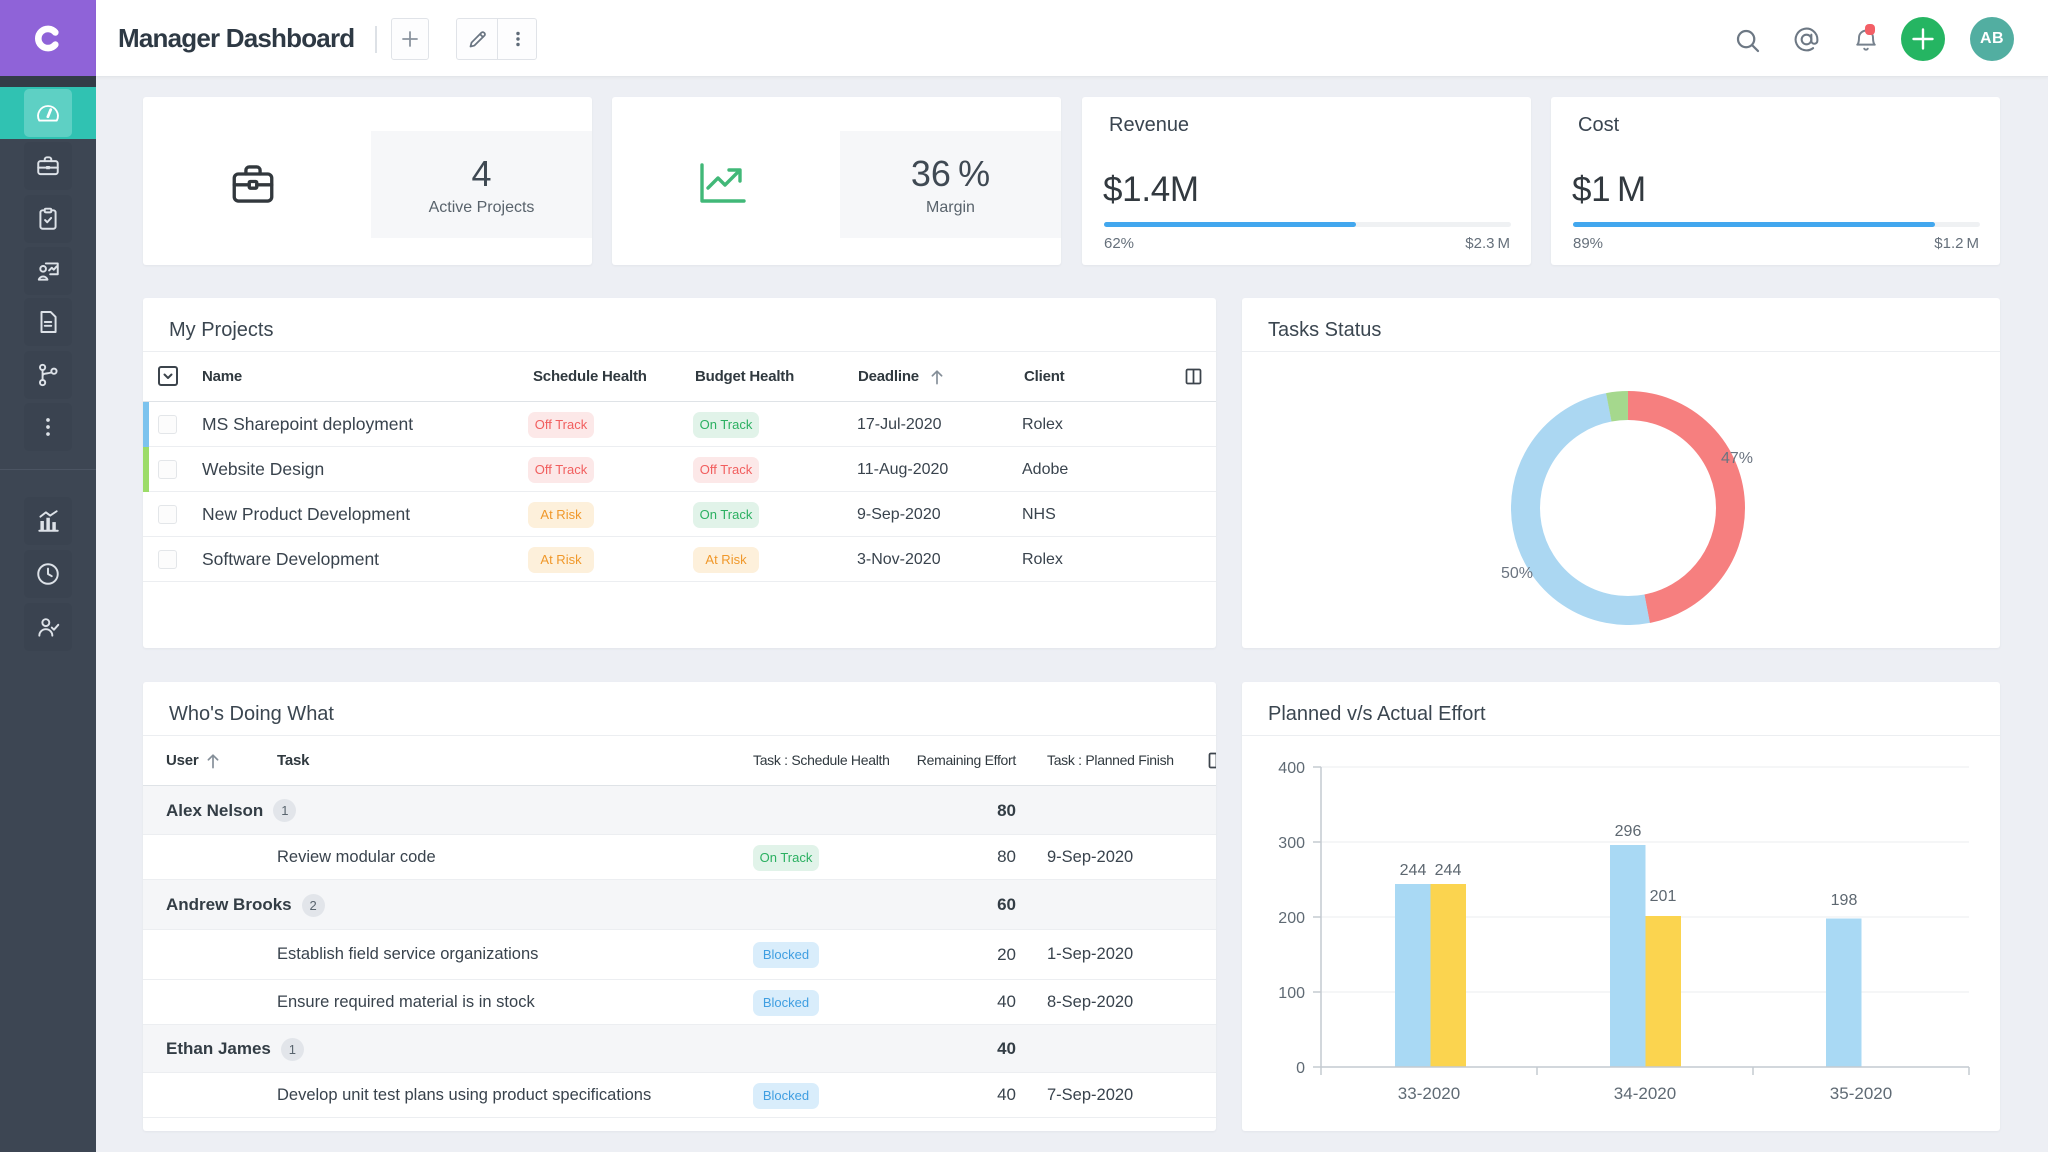 The height and width of the screenshot is (1152, 2048). Describe the element at coordinates (1663, 896) in the screenshot. I see `svg-text: 201` at that location.